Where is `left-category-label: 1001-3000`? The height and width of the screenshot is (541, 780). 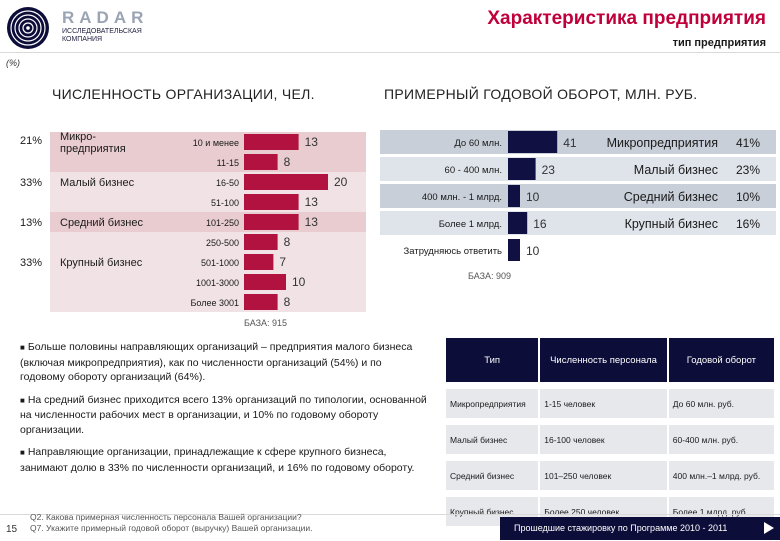 left-category-label: 1001-3000 is located at coordinates (217, 283).